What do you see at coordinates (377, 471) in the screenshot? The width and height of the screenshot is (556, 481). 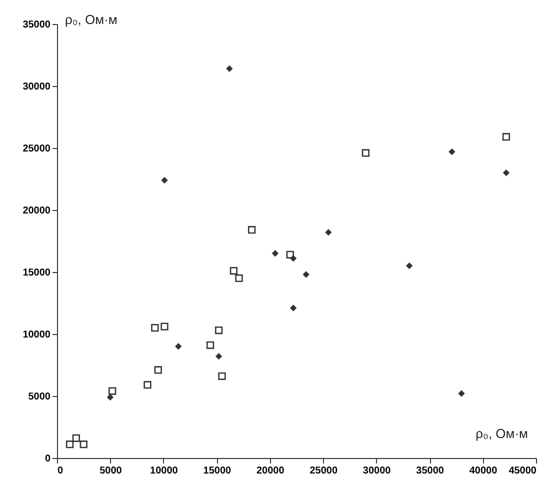 I see `x-tick-label: 30000` at bounding box center [377, 471].